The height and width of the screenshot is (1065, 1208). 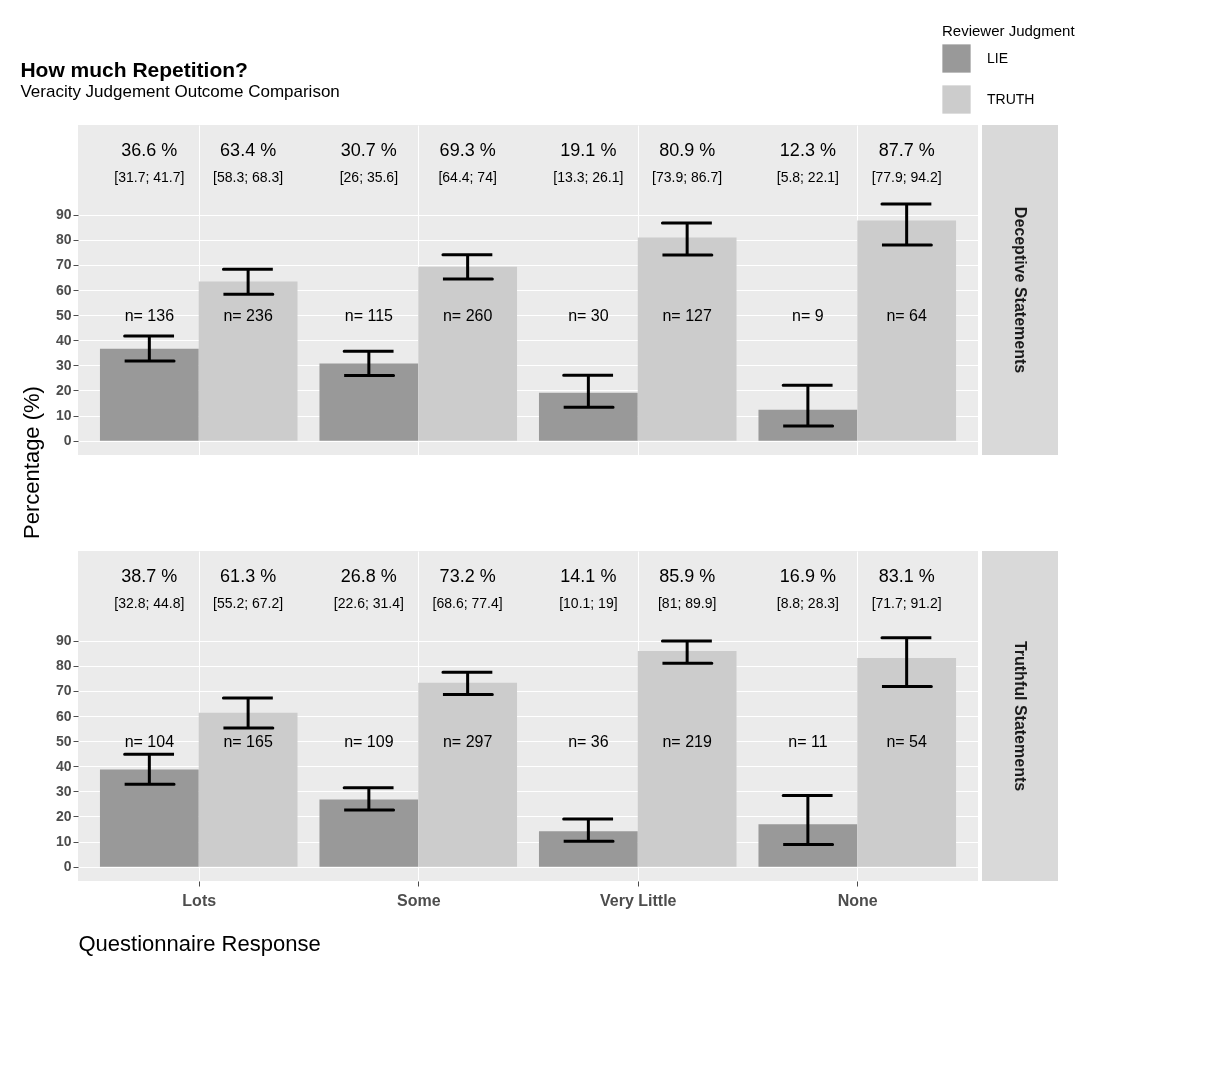 I want to click on annotation: [13.3; 26.1], so click(x=588, y=176).